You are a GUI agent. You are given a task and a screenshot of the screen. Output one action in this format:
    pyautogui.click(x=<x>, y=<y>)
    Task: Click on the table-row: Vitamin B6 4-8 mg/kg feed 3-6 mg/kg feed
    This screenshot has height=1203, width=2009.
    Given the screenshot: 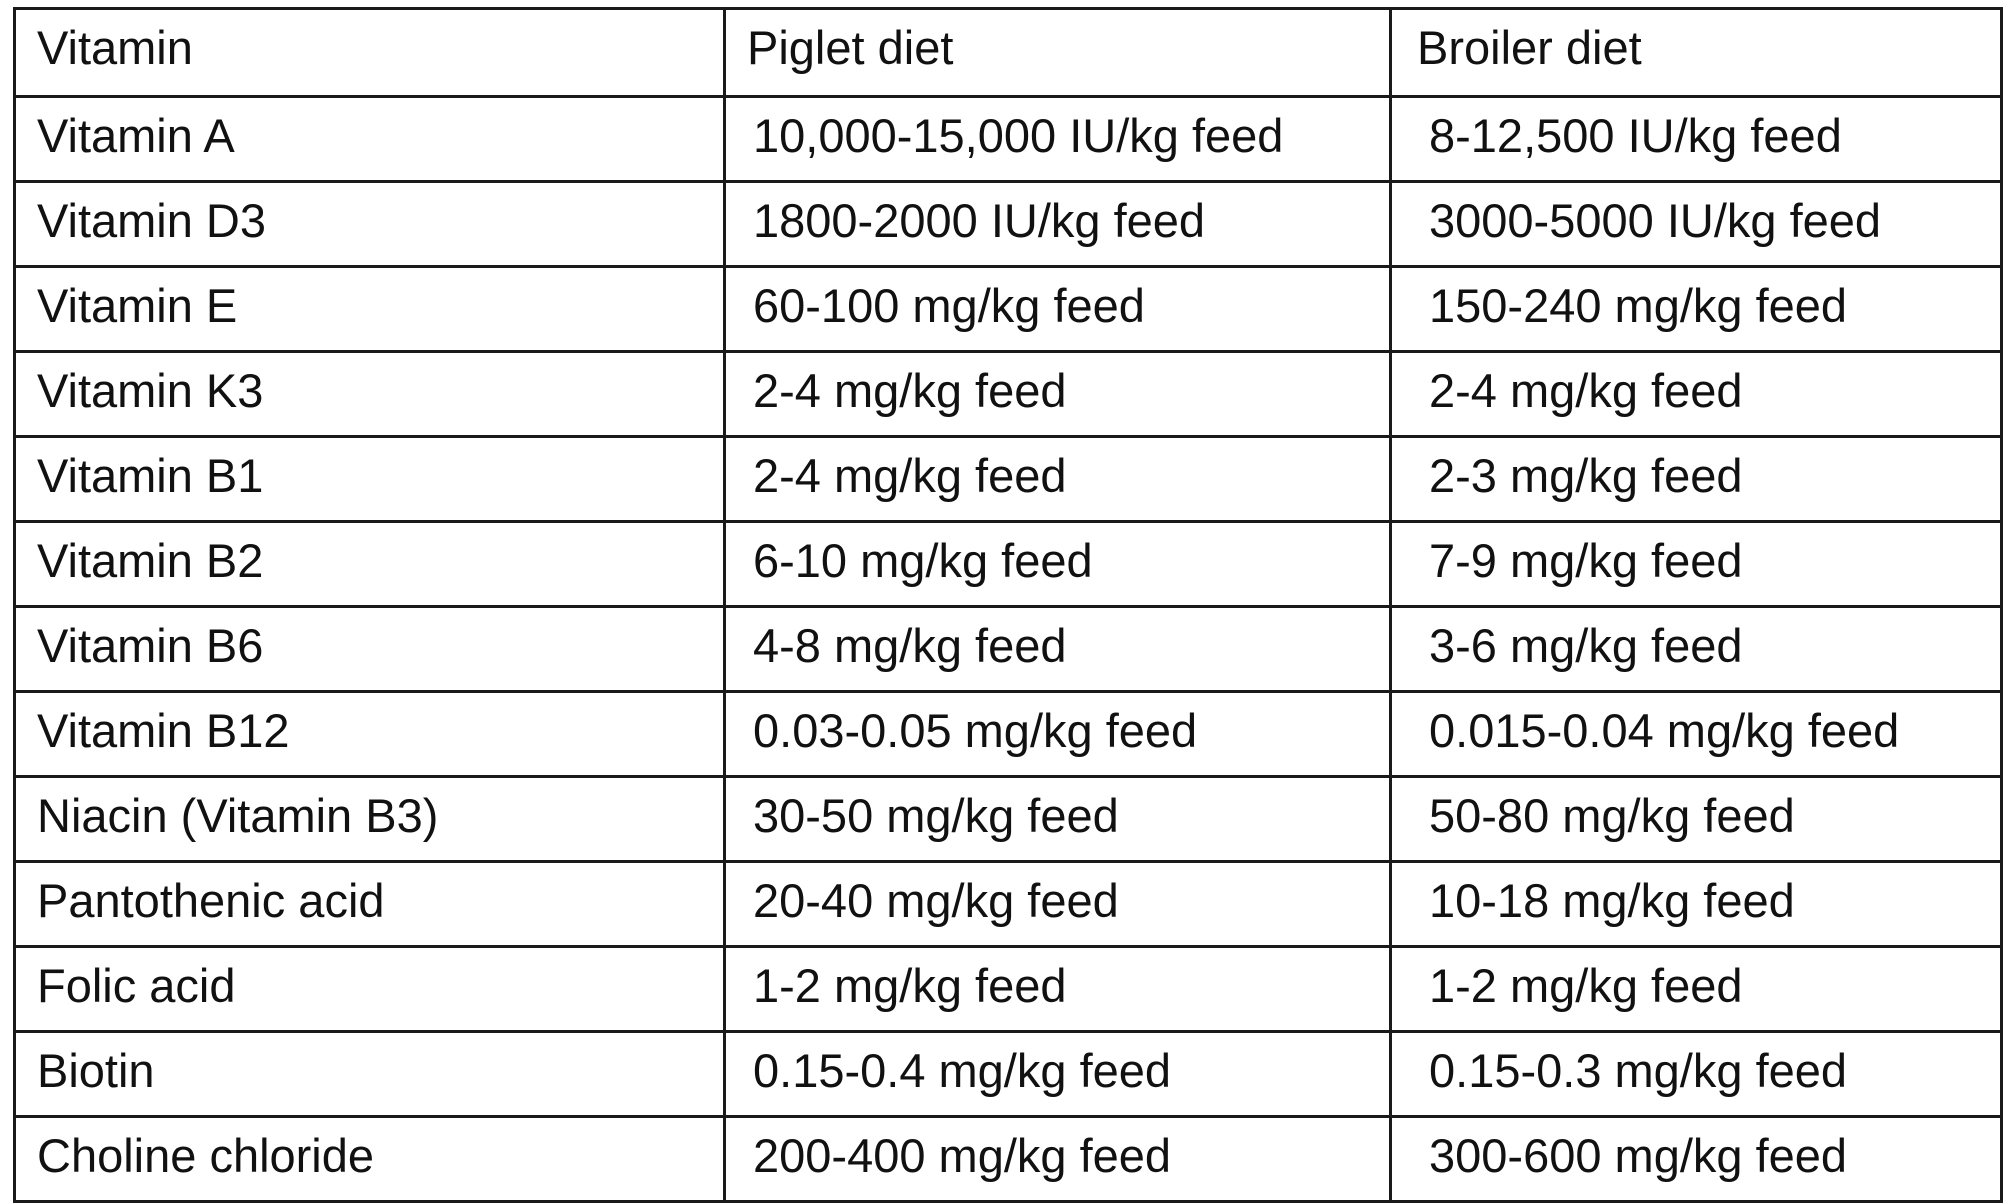 What is the action you would take?
    pyautogui.click(x=1008, y=649)
    